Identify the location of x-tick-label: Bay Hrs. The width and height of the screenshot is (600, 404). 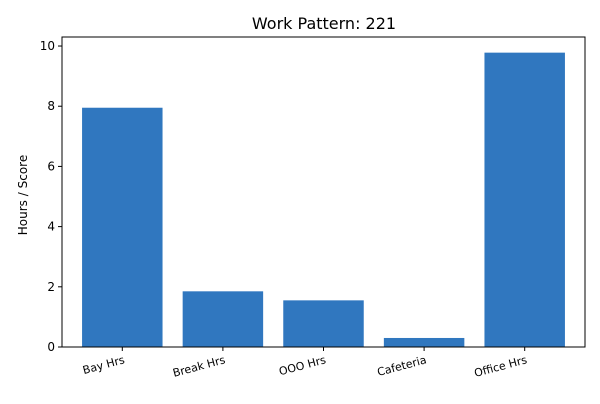
(103, 365).